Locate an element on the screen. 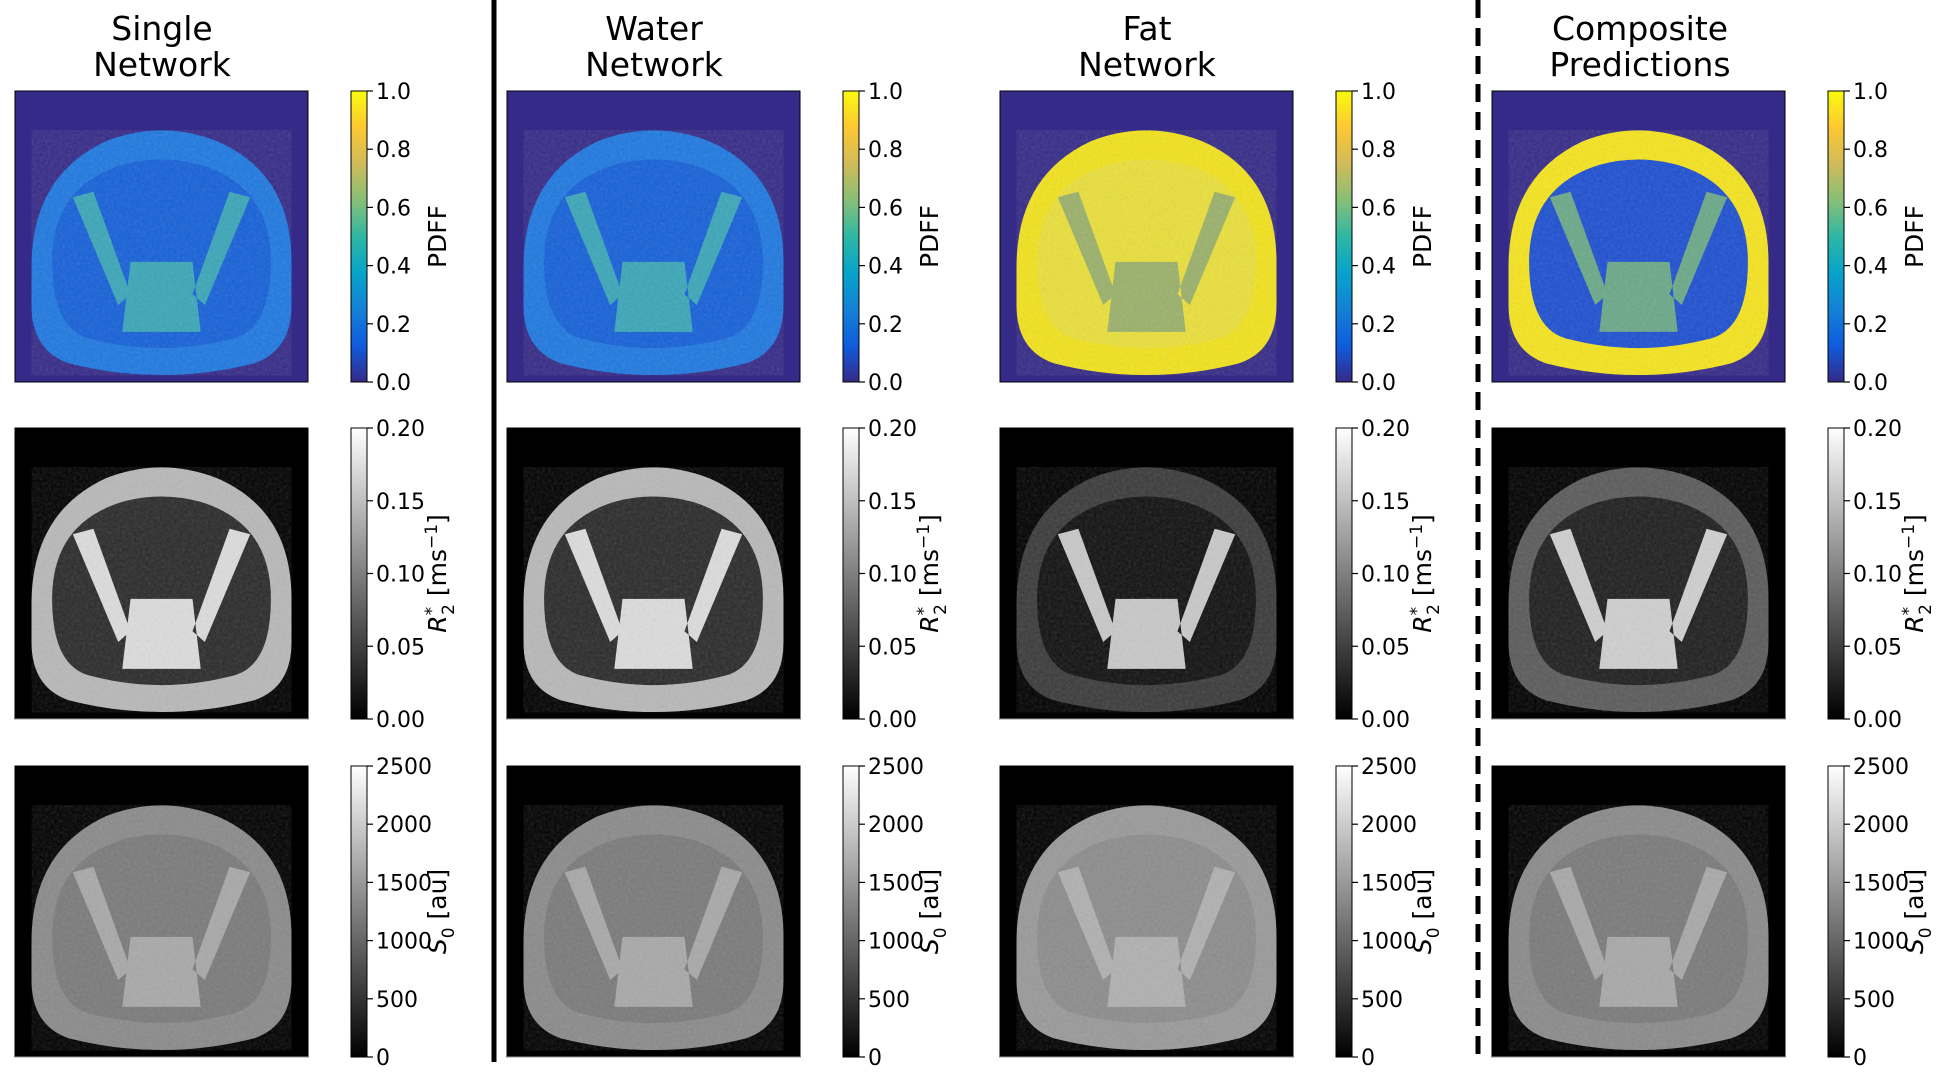 This screenshot has height=1079, width=1956. column-title-line2: Predictions is located at coordinates (1639, 64).